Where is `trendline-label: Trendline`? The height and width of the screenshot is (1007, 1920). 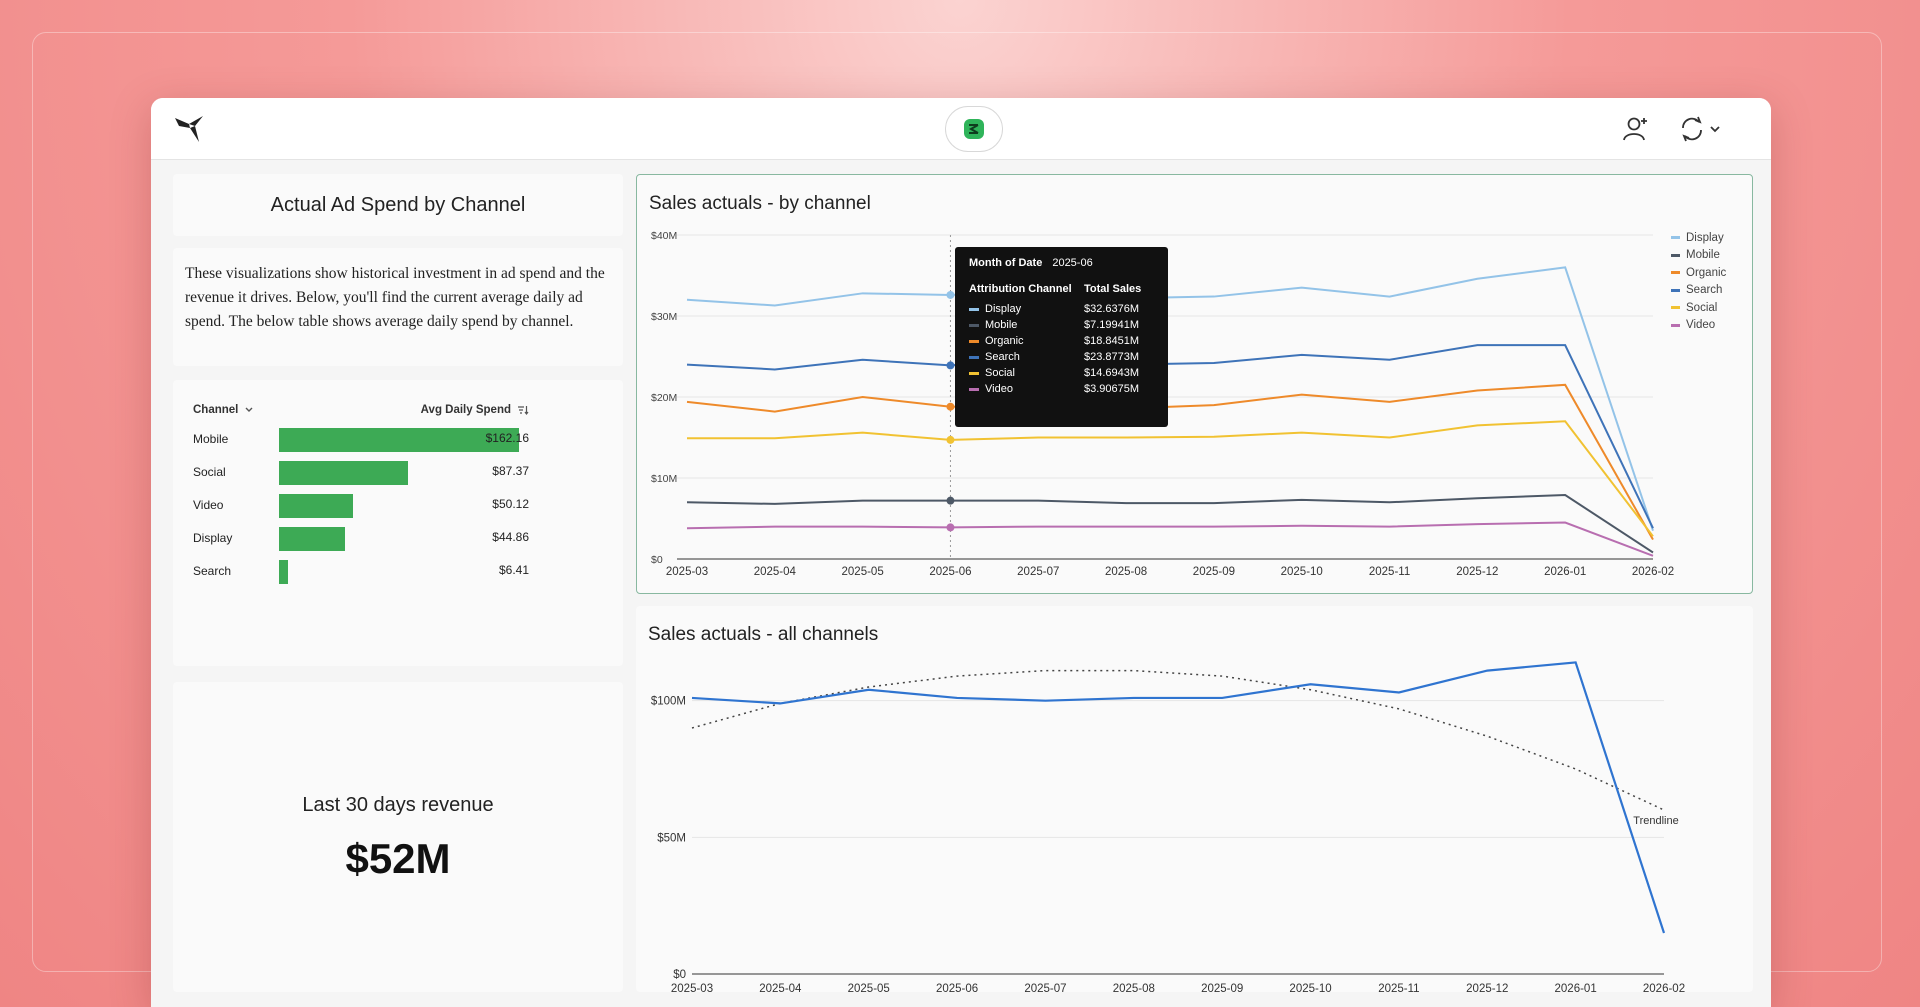
trendline-label: Trendline is located at coordinates (1655, 821).